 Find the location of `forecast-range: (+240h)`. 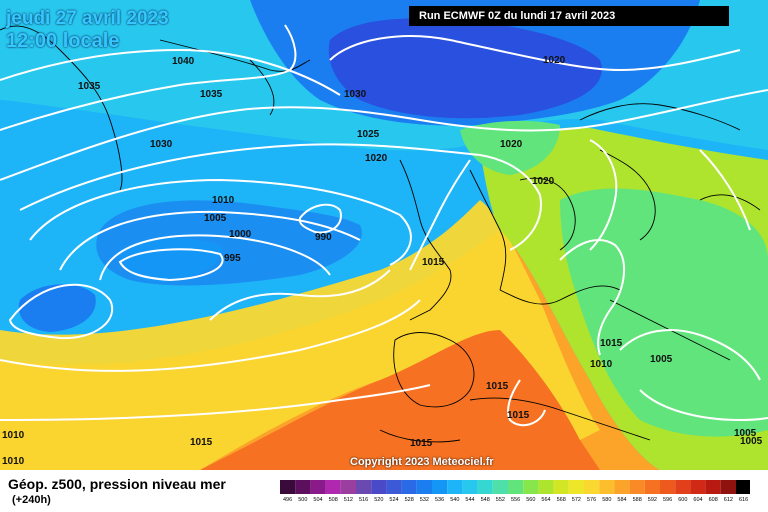

forecast-range: (+240h) is located at coordinates (31, 500).